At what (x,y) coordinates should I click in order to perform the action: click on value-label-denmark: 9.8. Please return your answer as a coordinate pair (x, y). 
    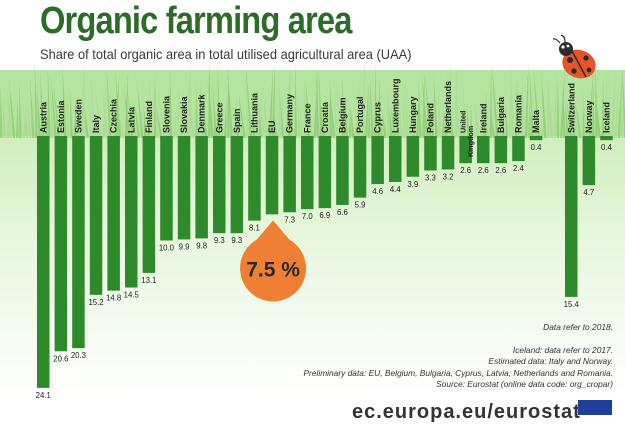
    Looking at the image, I should click on (201, 245).